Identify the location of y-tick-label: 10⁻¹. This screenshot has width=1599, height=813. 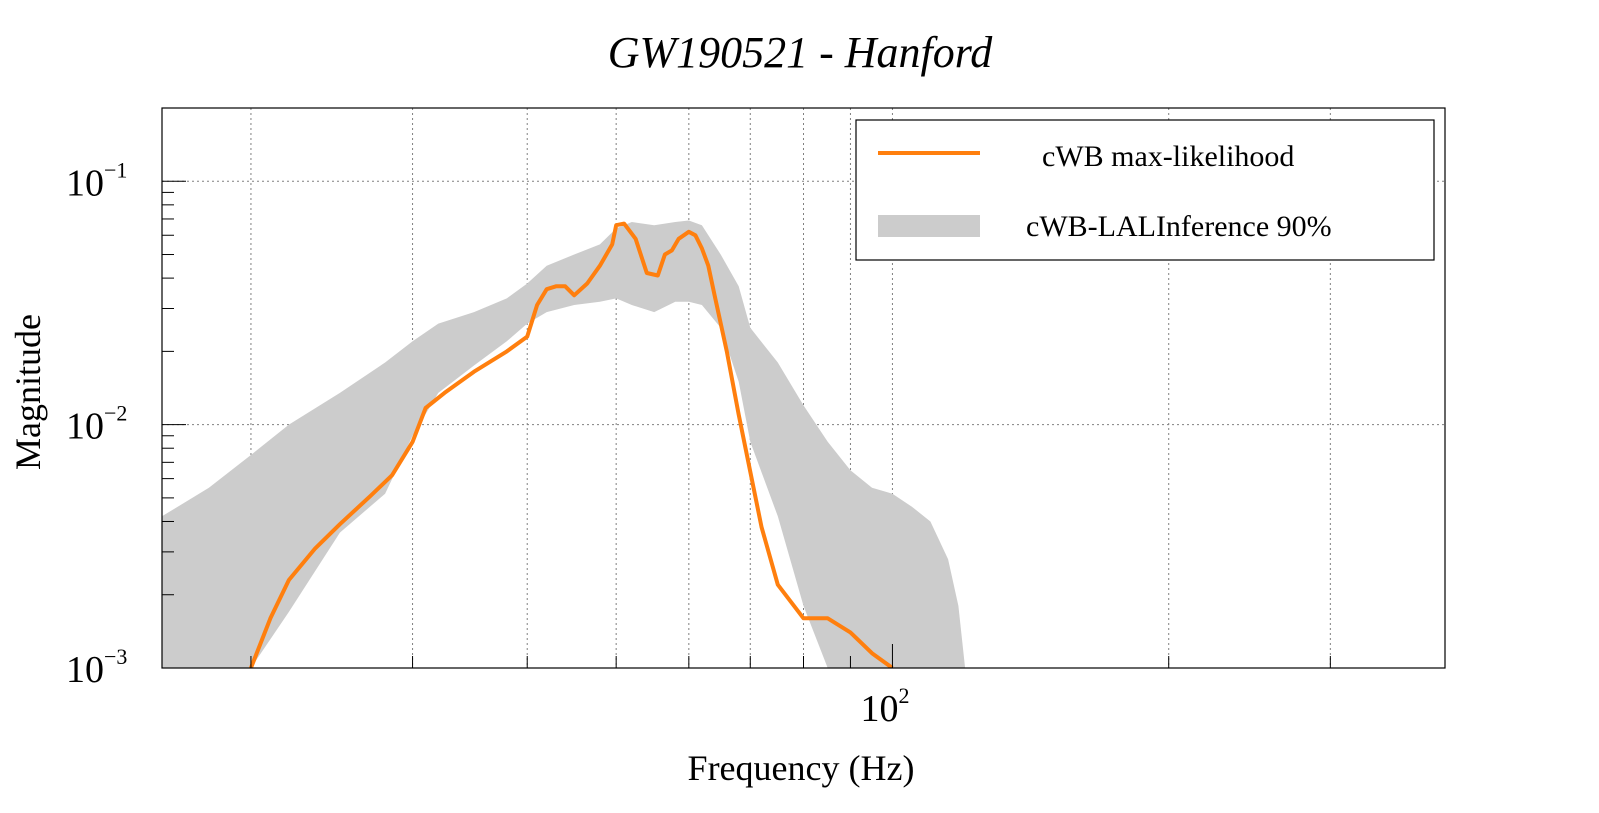
(96, 180).